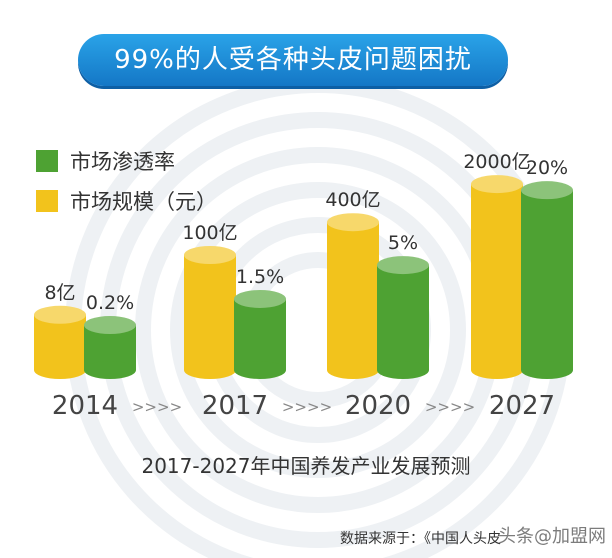  Describe the element at coordinates (110, 325) in the screenshot. I see `bar-penetration-2014-top` at that location.